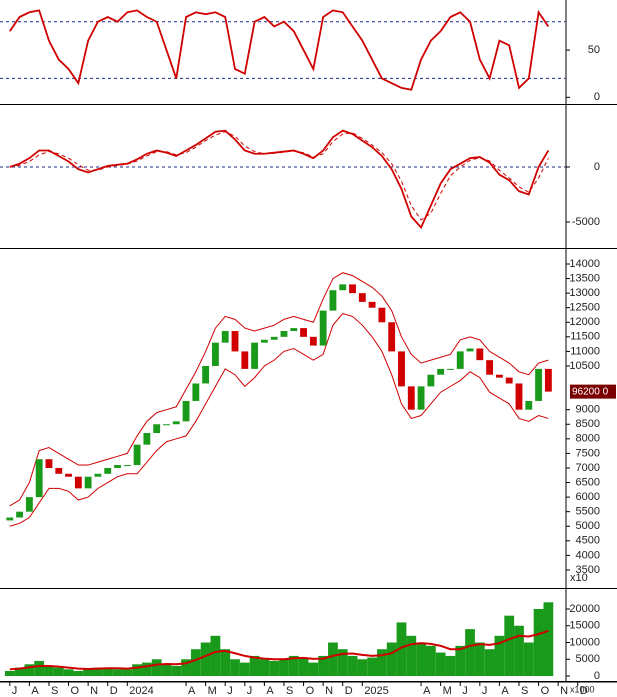 This screenshot has width=617, height=697. Describe the element at coordinates (588, 570) in the screenshot. I see `y-tick-label: 3500` at that location.